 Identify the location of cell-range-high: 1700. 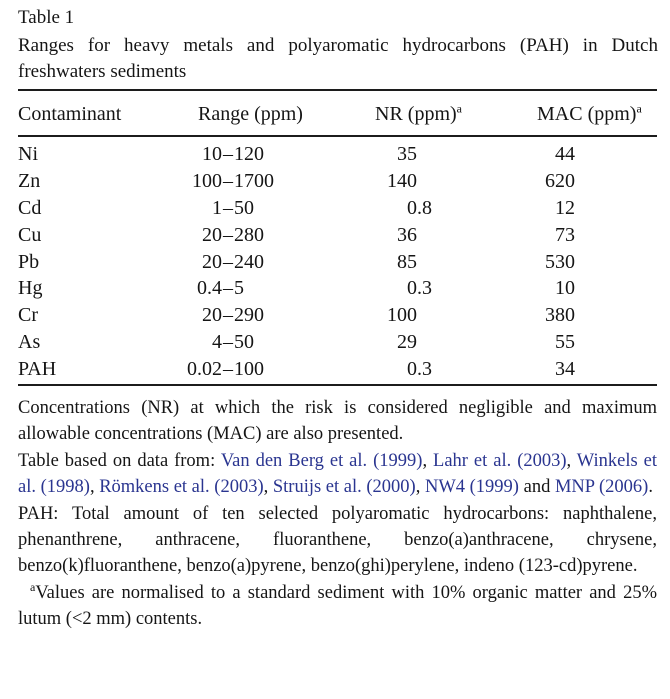
(254, 180).